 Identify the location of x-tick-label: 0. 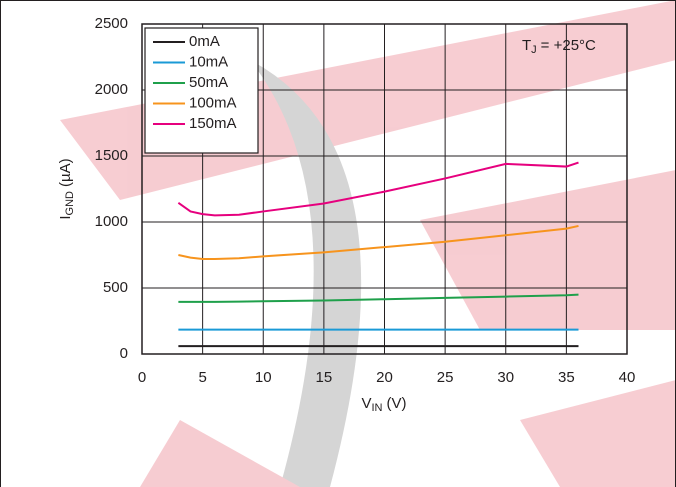
(142, 377).